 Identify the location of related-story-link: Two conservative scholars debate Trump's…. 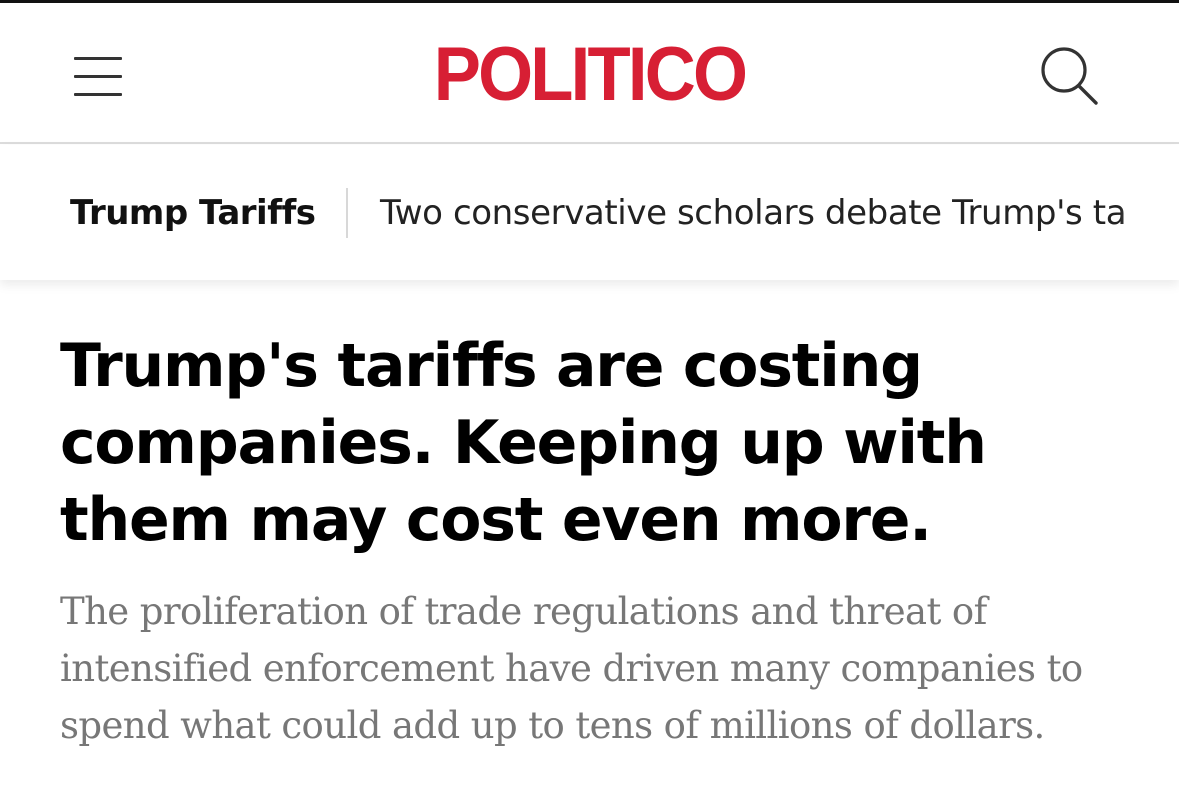
(753, 213).